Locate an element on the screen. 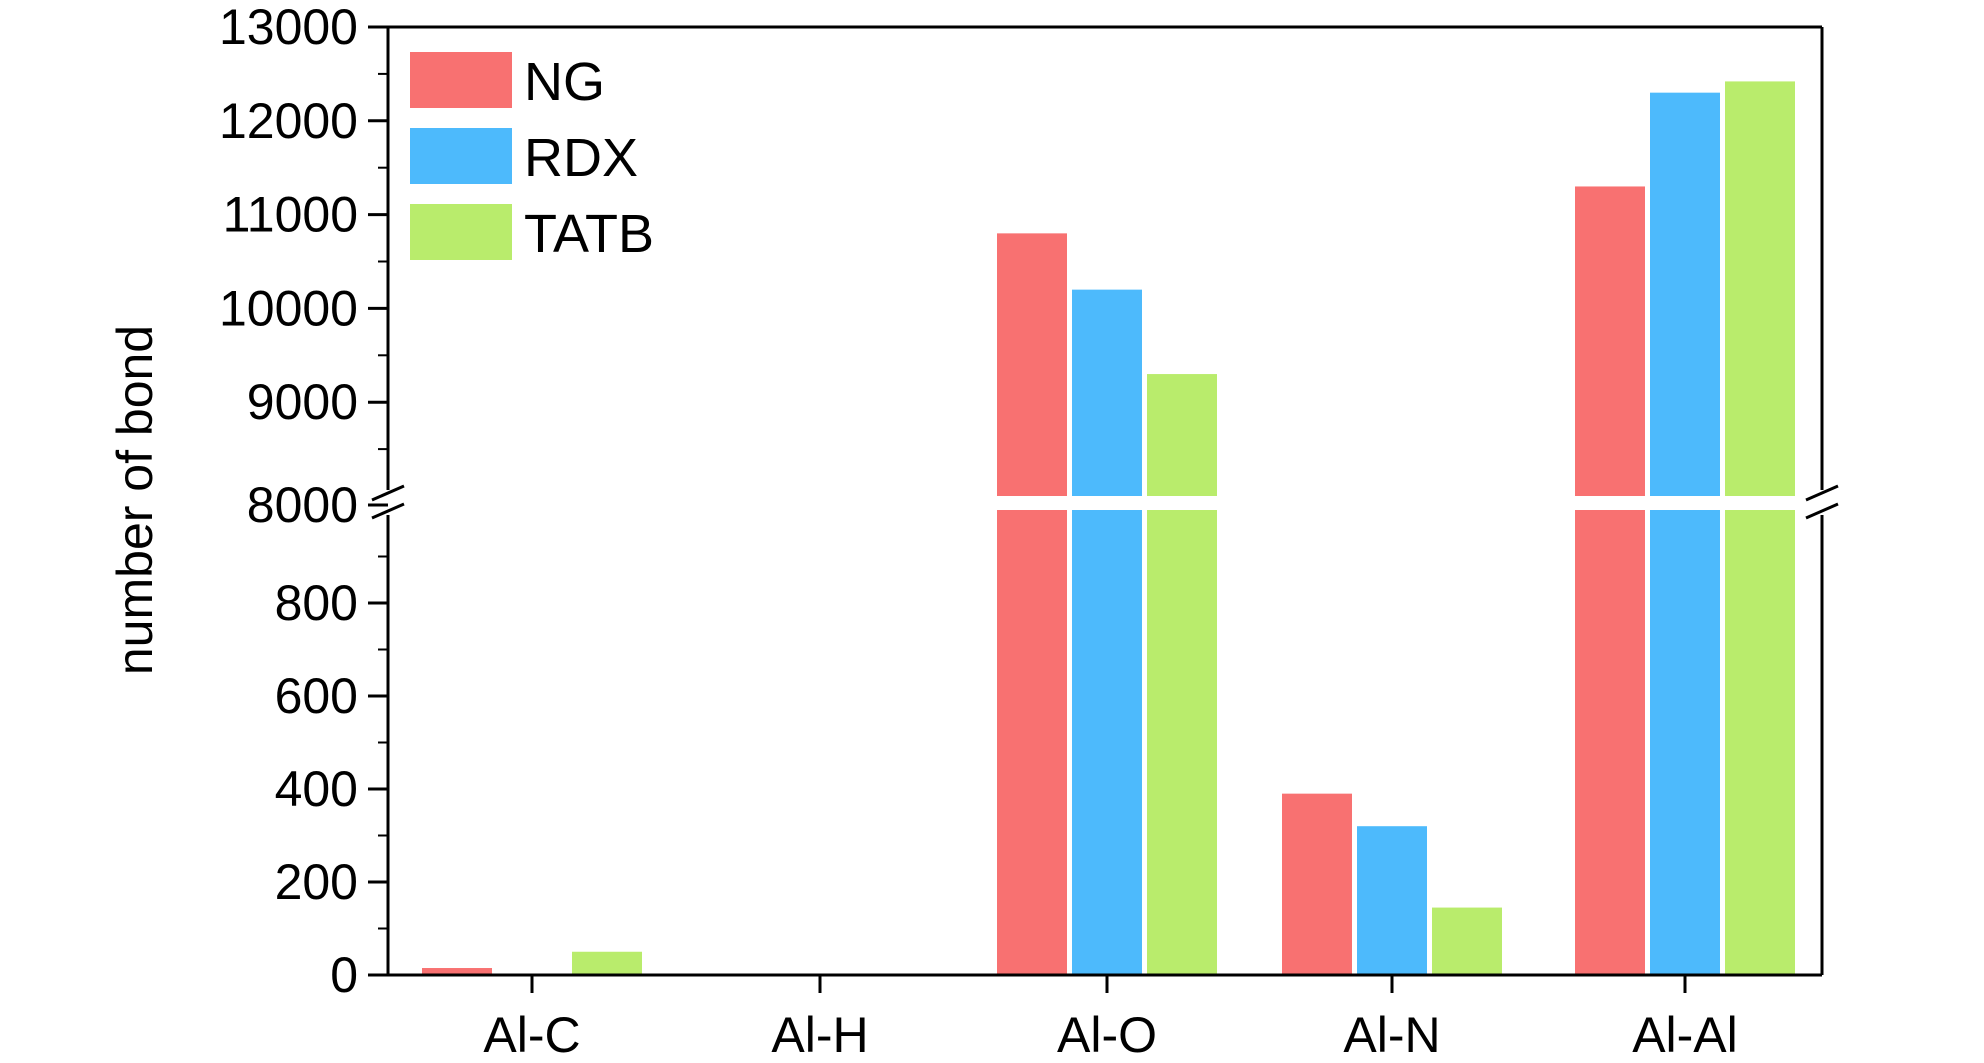  x-category-label-al-c: Al-C is located at coordinates (531, 1035).